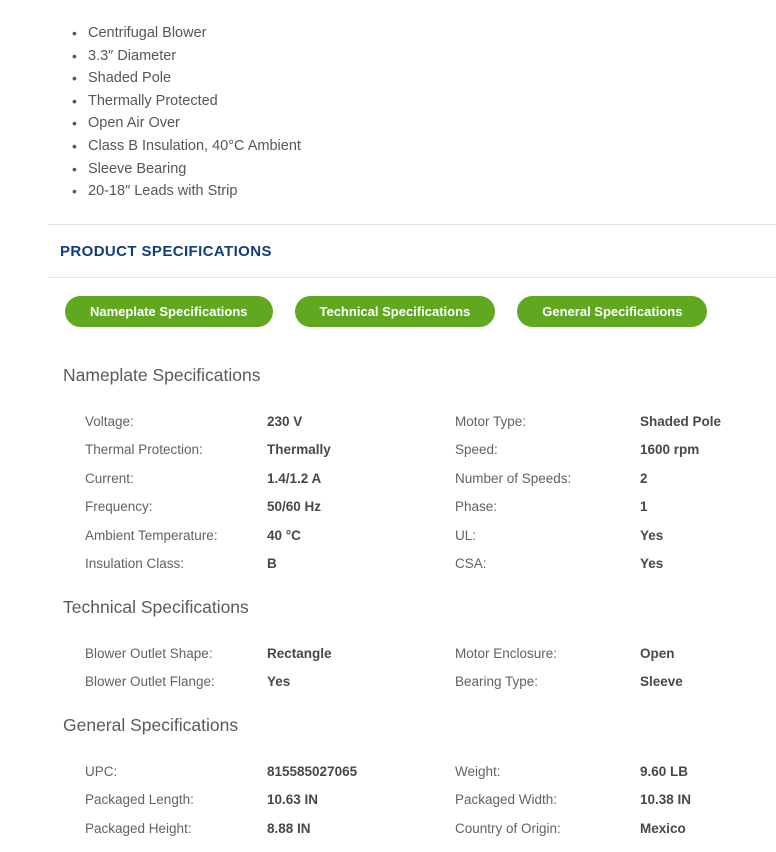 Image resolution: width=776 pixels, height=852 pixels. Describe the element at coordinates (144, 449) in the screenshot. I see `spec-label: Thermal Protection:` at that location.